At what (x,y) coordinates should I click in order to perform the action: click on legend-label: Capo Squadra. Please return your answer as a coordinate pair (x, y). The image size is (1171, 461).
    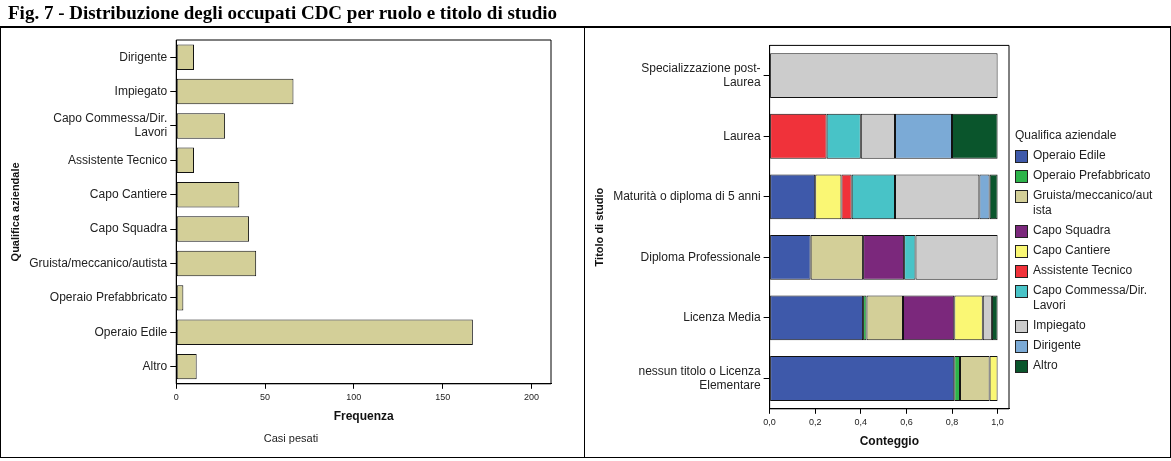
    Looking at the image, I should click on (1072, 230).